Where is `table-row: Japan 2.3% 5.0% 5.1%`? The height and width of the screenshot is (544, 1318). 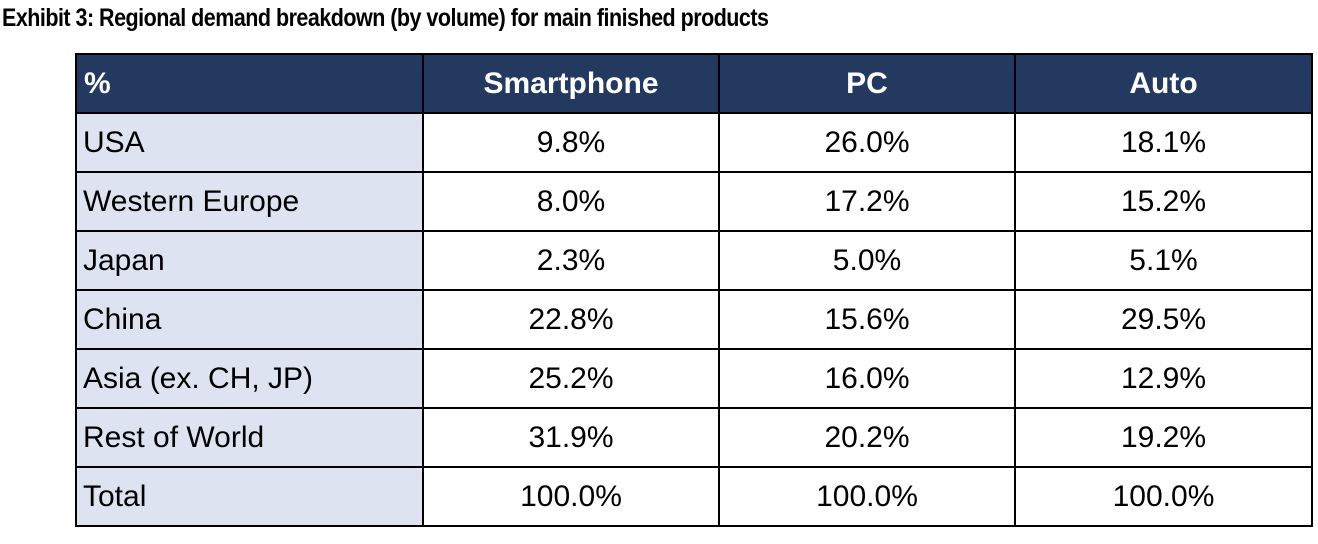 table-row: Japan 2.3% 5.0% 5.1% is located at coordinates (694, 260).